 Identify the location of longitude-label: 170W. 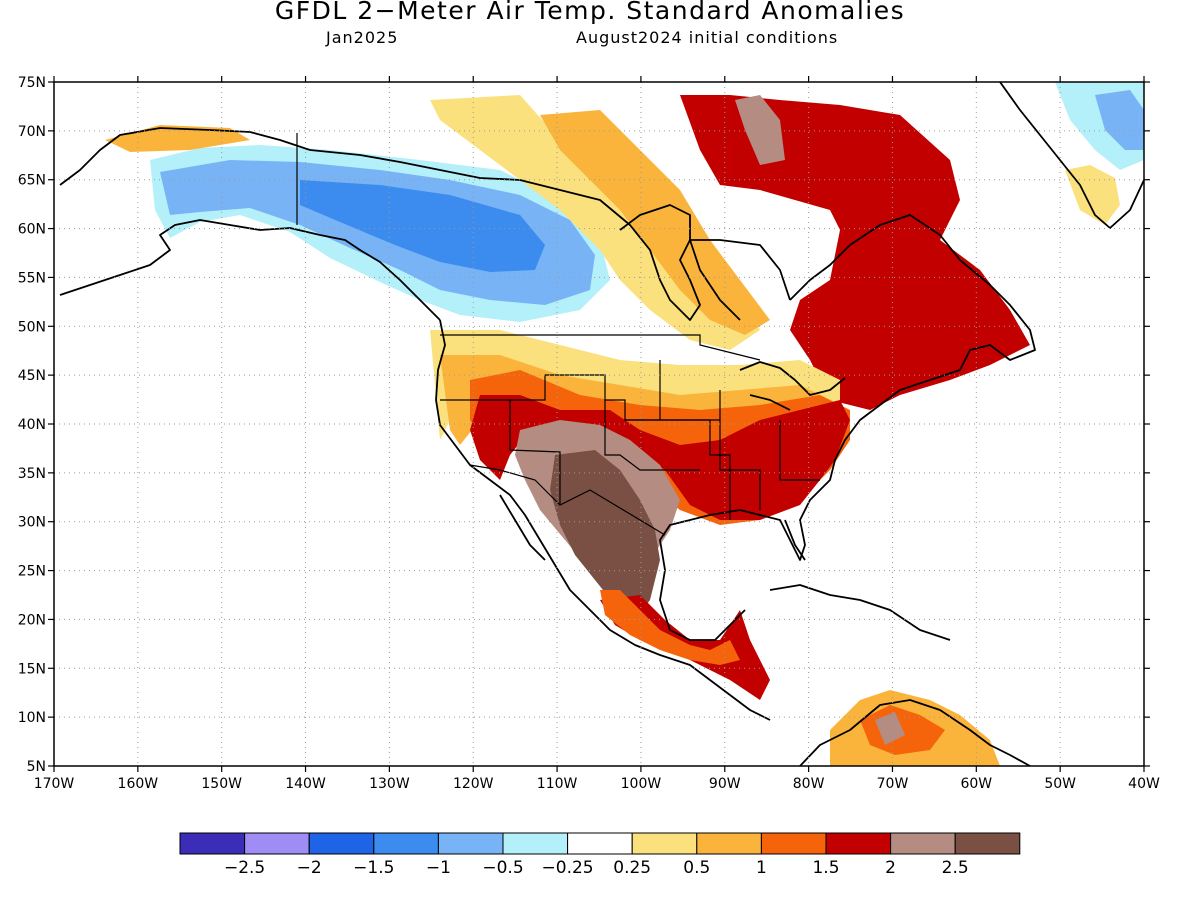
(54, 784).